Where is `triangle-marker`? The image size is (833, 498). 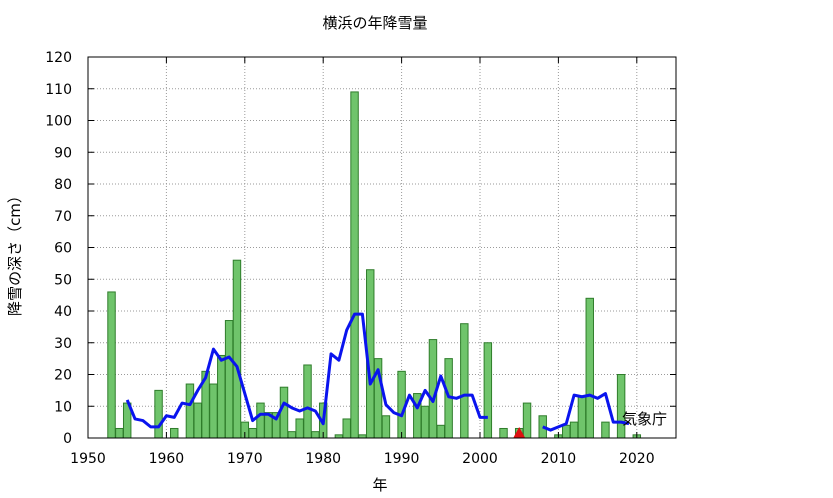 triangle-marker is located at coordinates (519, 432).